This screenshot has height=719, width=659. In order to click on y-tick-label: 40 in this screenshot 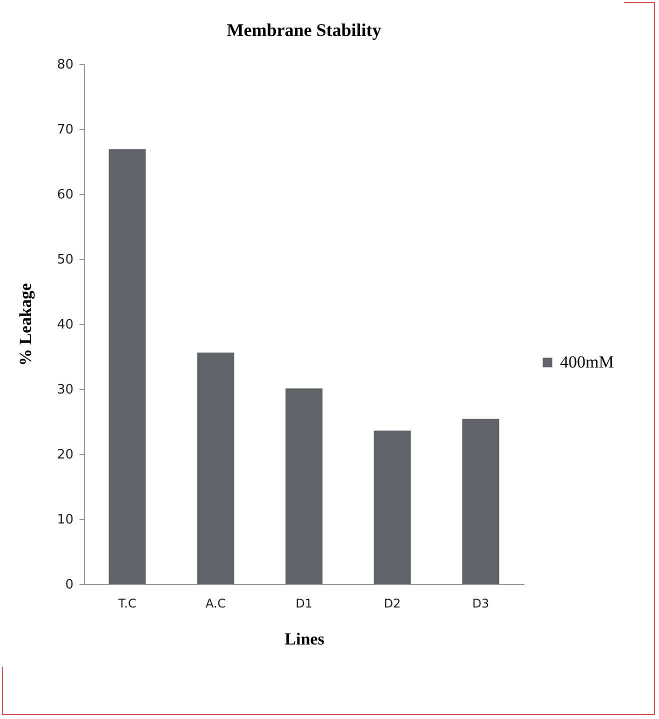, I will do `click(65, 325)`.